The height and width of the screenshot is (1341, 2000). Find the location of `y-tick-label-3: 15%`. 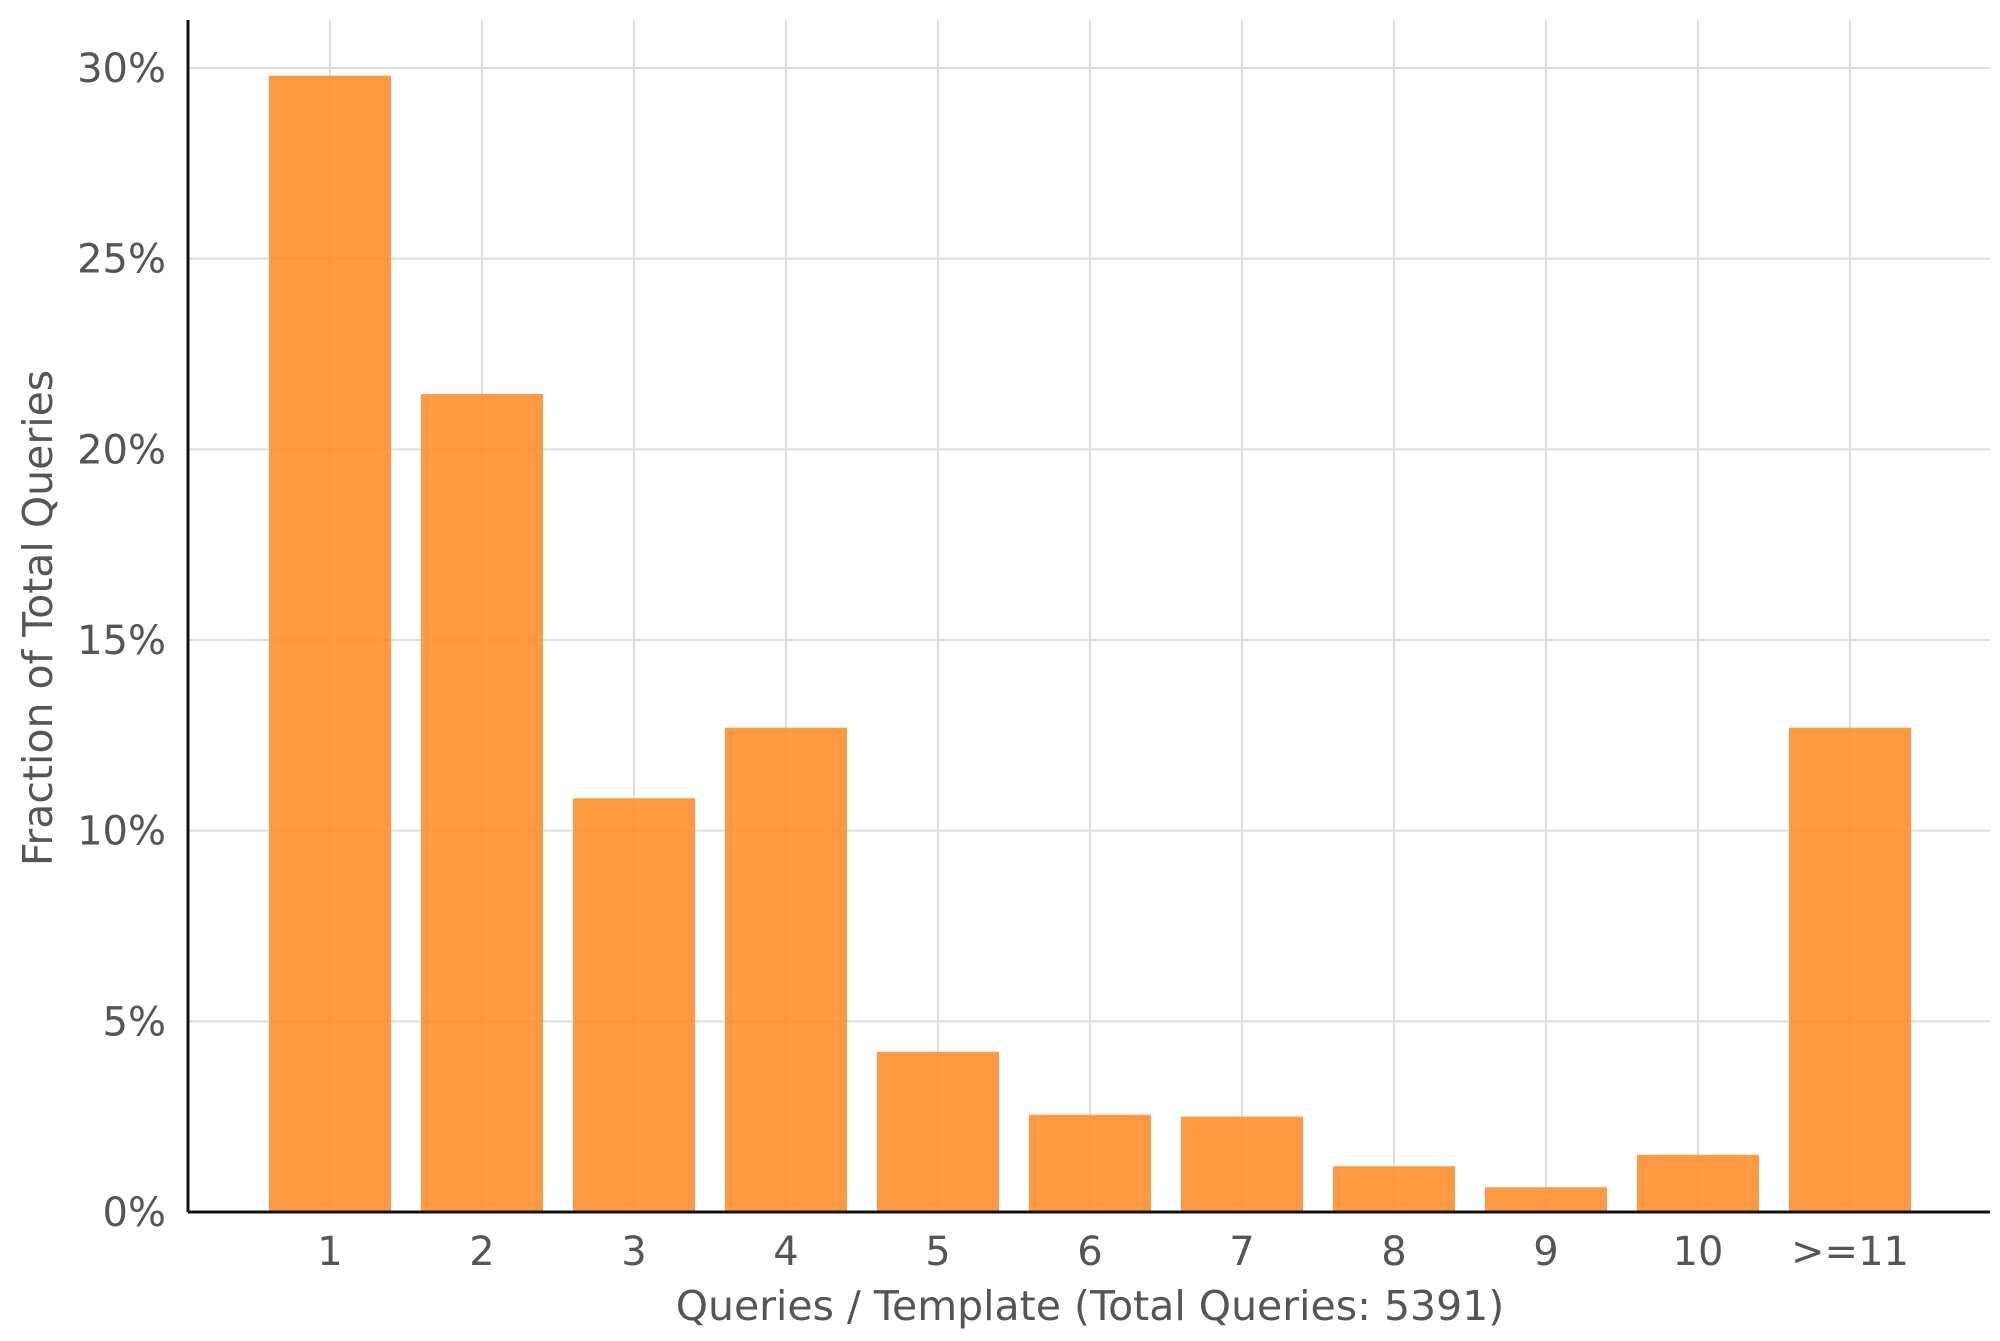

y-tick-label-3: 15% is located at coordinates (121, 641).